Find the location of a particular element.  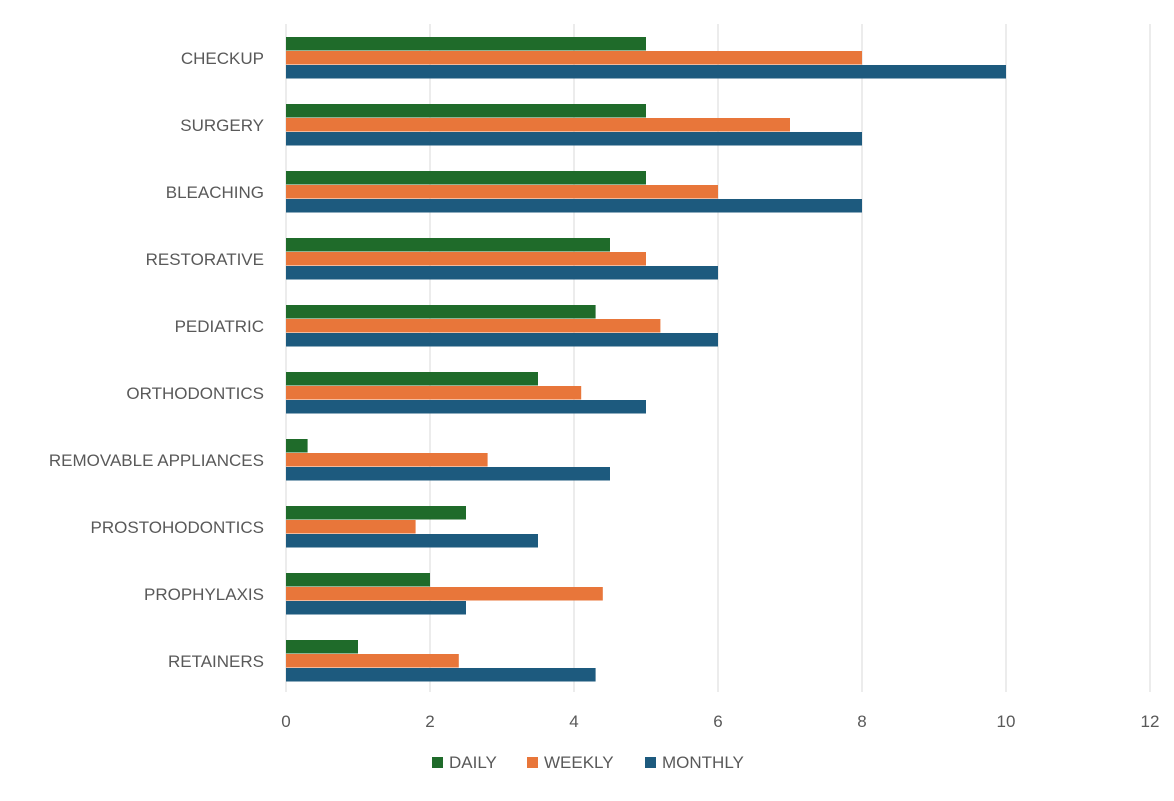

bar-bleaching-daily is located at coordinates (466, 178).